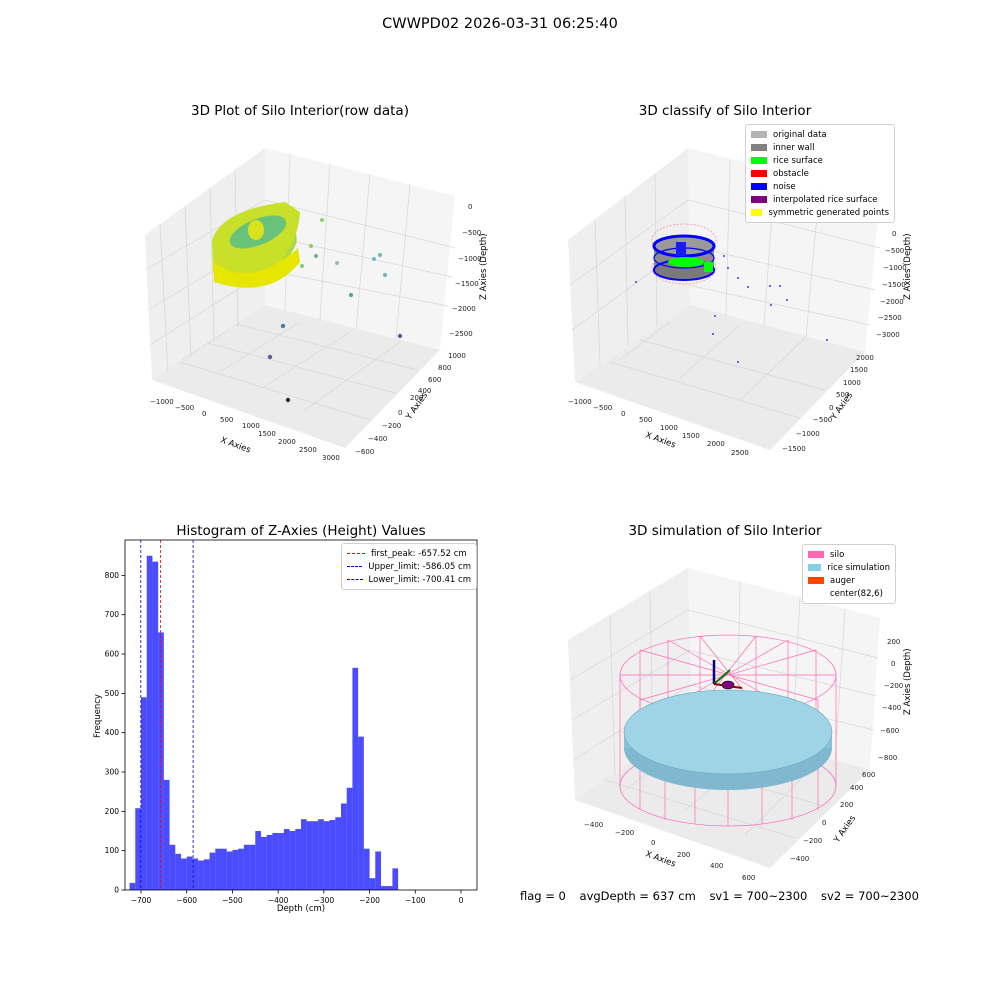  Describe the element at coordinates (235, 445) in the screenshot. I see `raw-x-label: X Axies` at that location.